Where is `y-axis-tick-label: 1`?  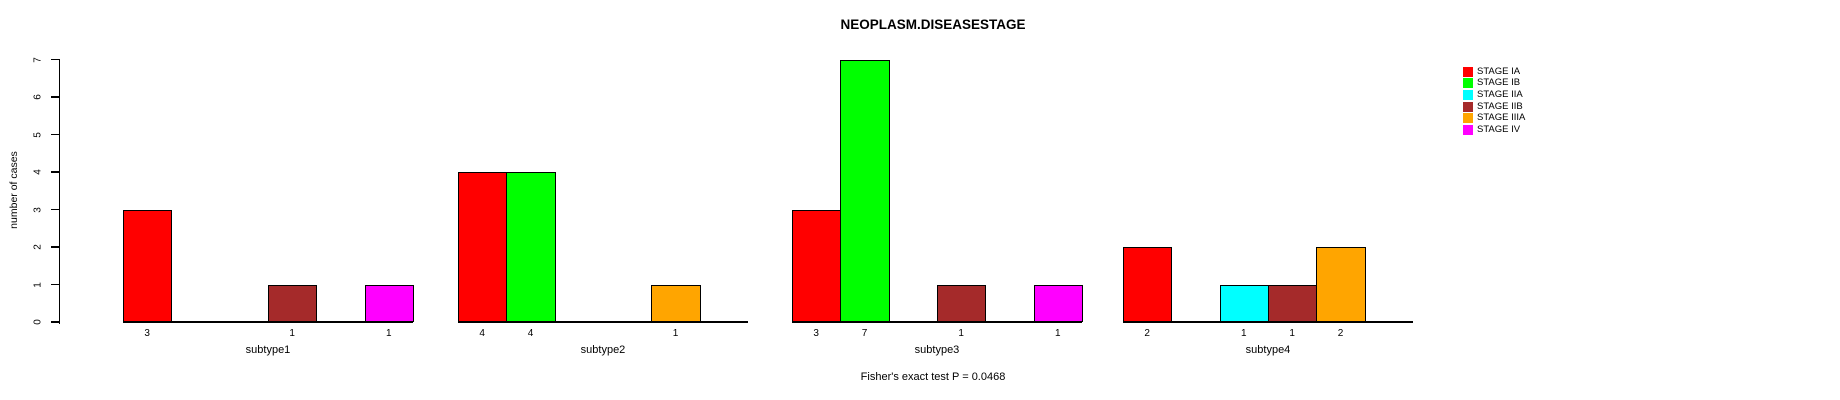 y-axis-tick-label: 1 is located at coordinates (38, 284).